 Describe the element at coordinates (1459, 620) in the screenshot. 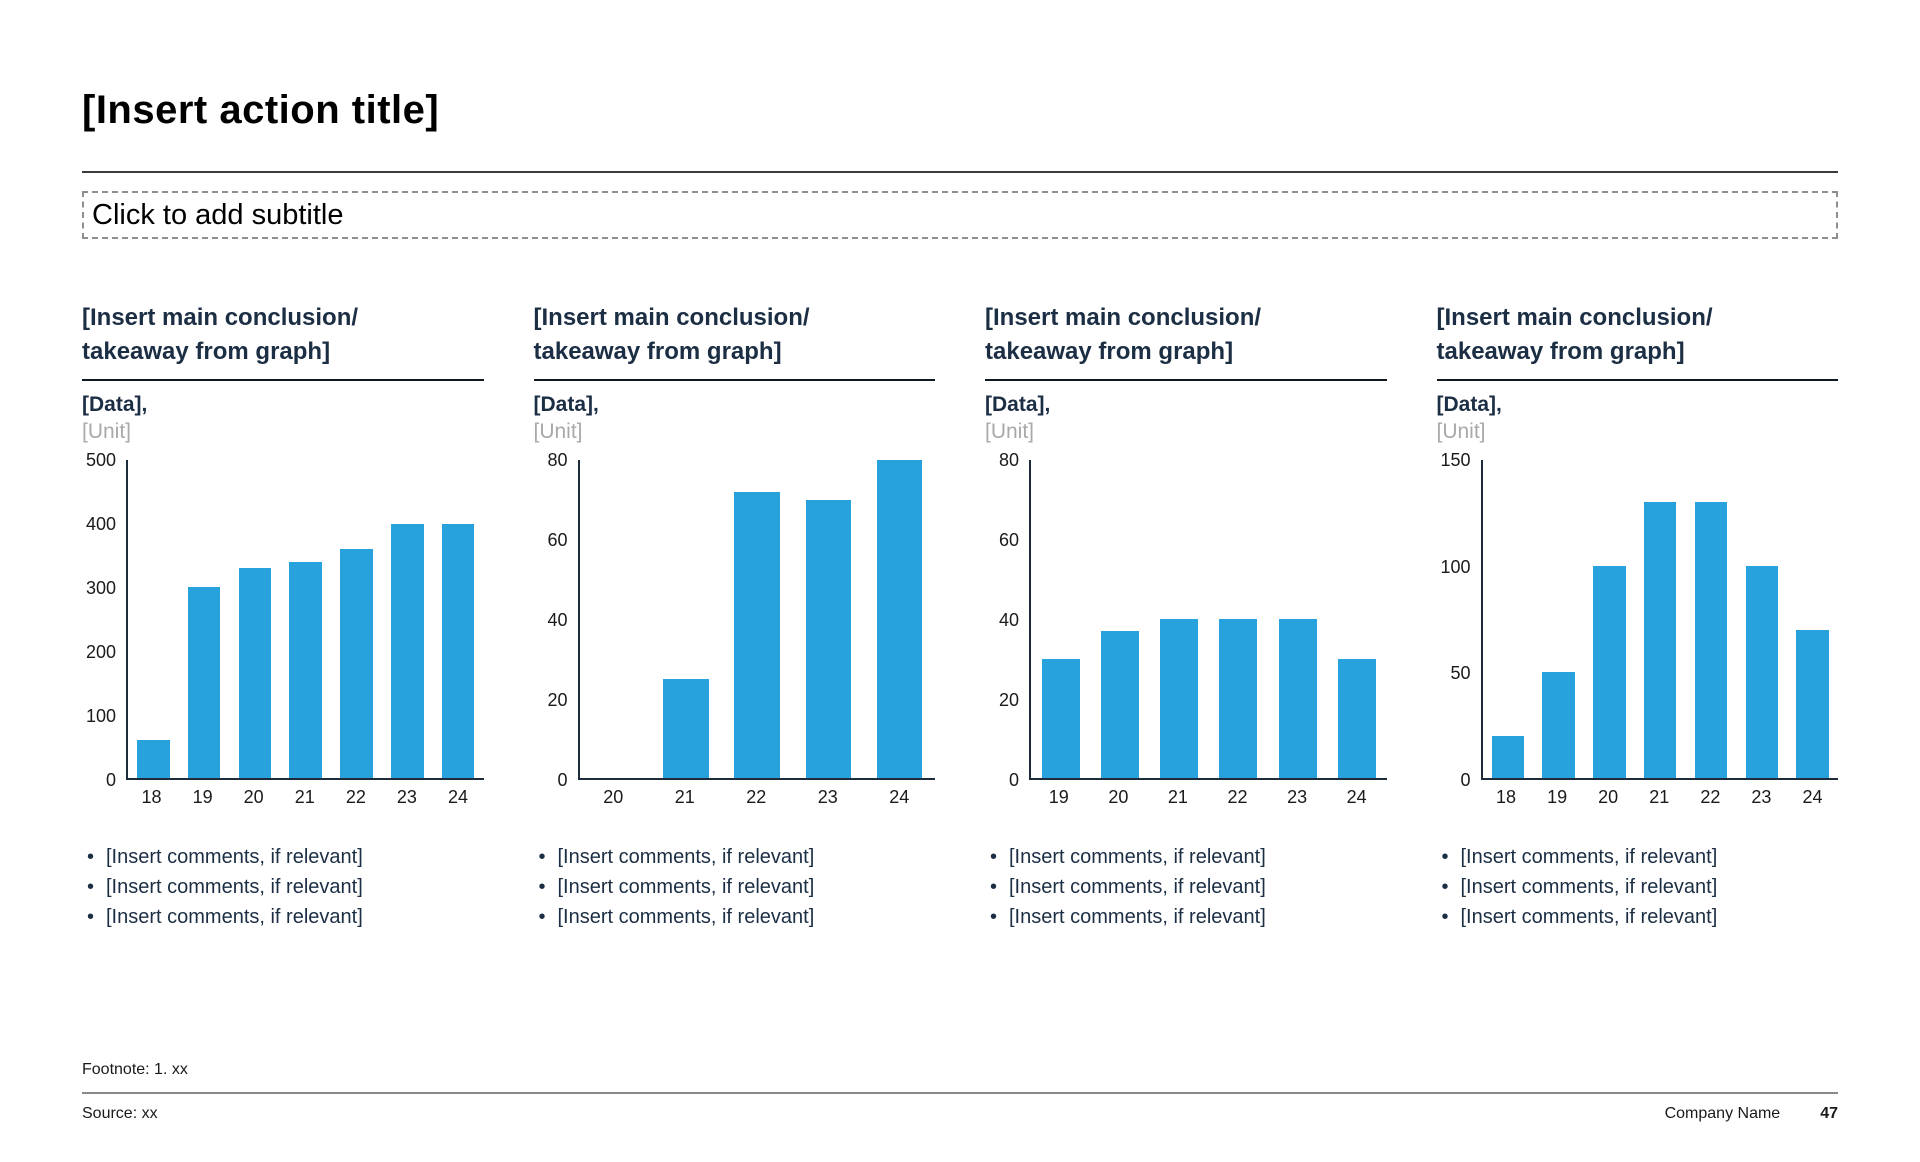

I see `y-axis-labels: 0 50 100 150` at that location.